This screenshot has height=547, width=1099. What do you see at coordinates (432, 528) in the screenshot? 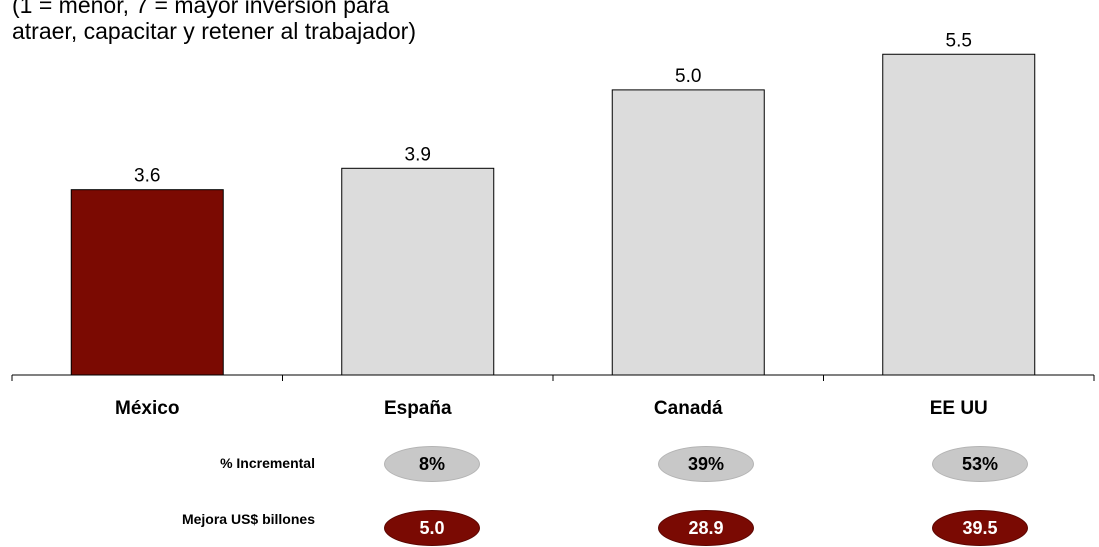
I see `pill-mejora-espana: 5.0` at bounding box center [432, 528].